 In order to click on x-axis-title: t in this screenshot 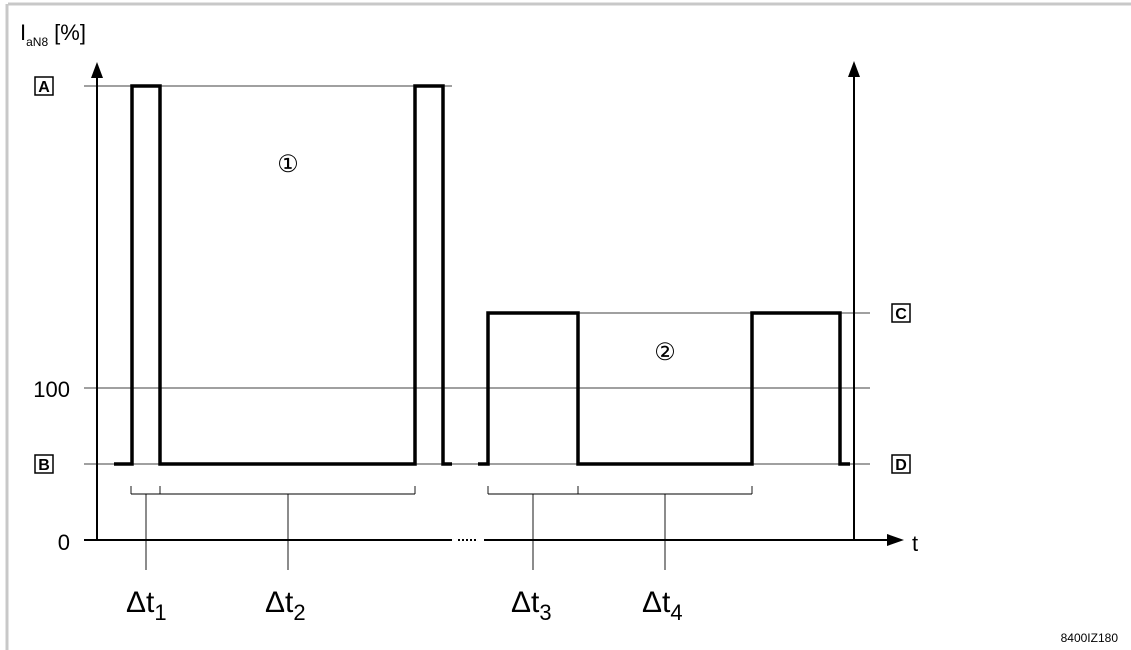, I will do `click(915, 543)`.